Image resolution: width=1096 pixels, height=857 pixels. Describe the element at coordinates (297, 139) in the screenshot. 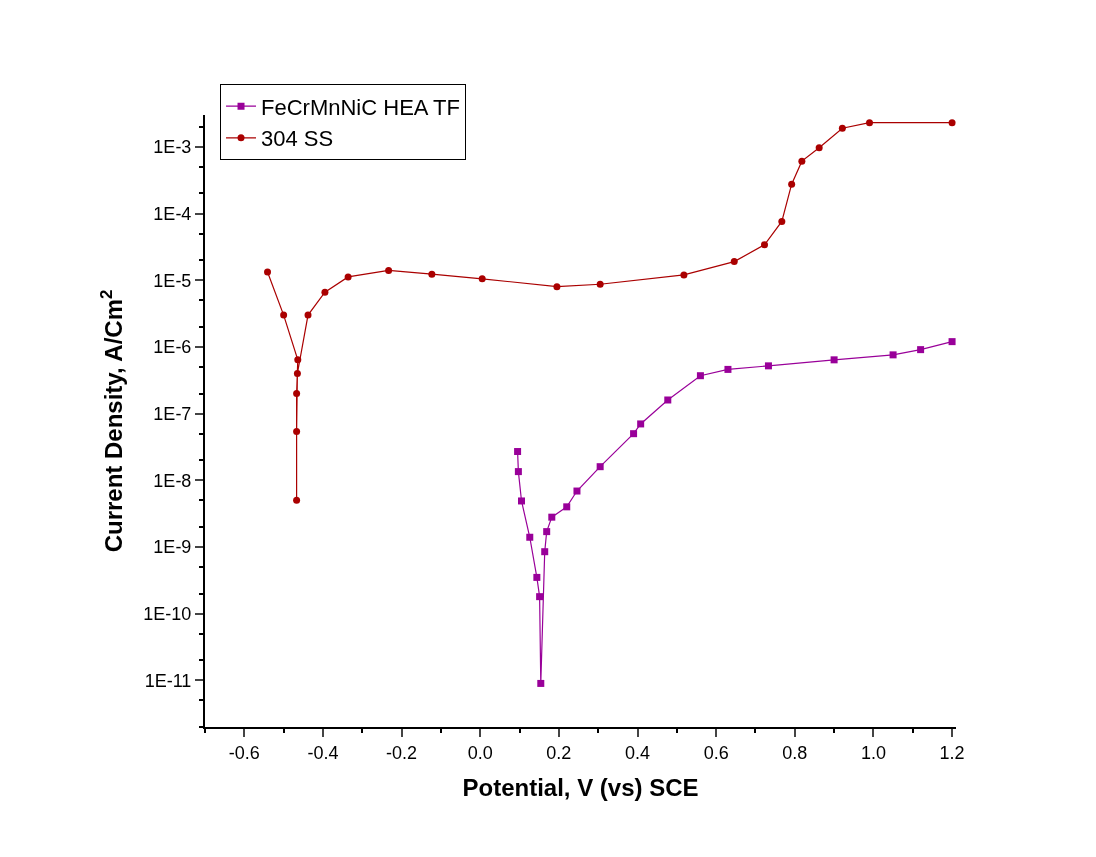

I see `legend-label: 304 SS` at that location.